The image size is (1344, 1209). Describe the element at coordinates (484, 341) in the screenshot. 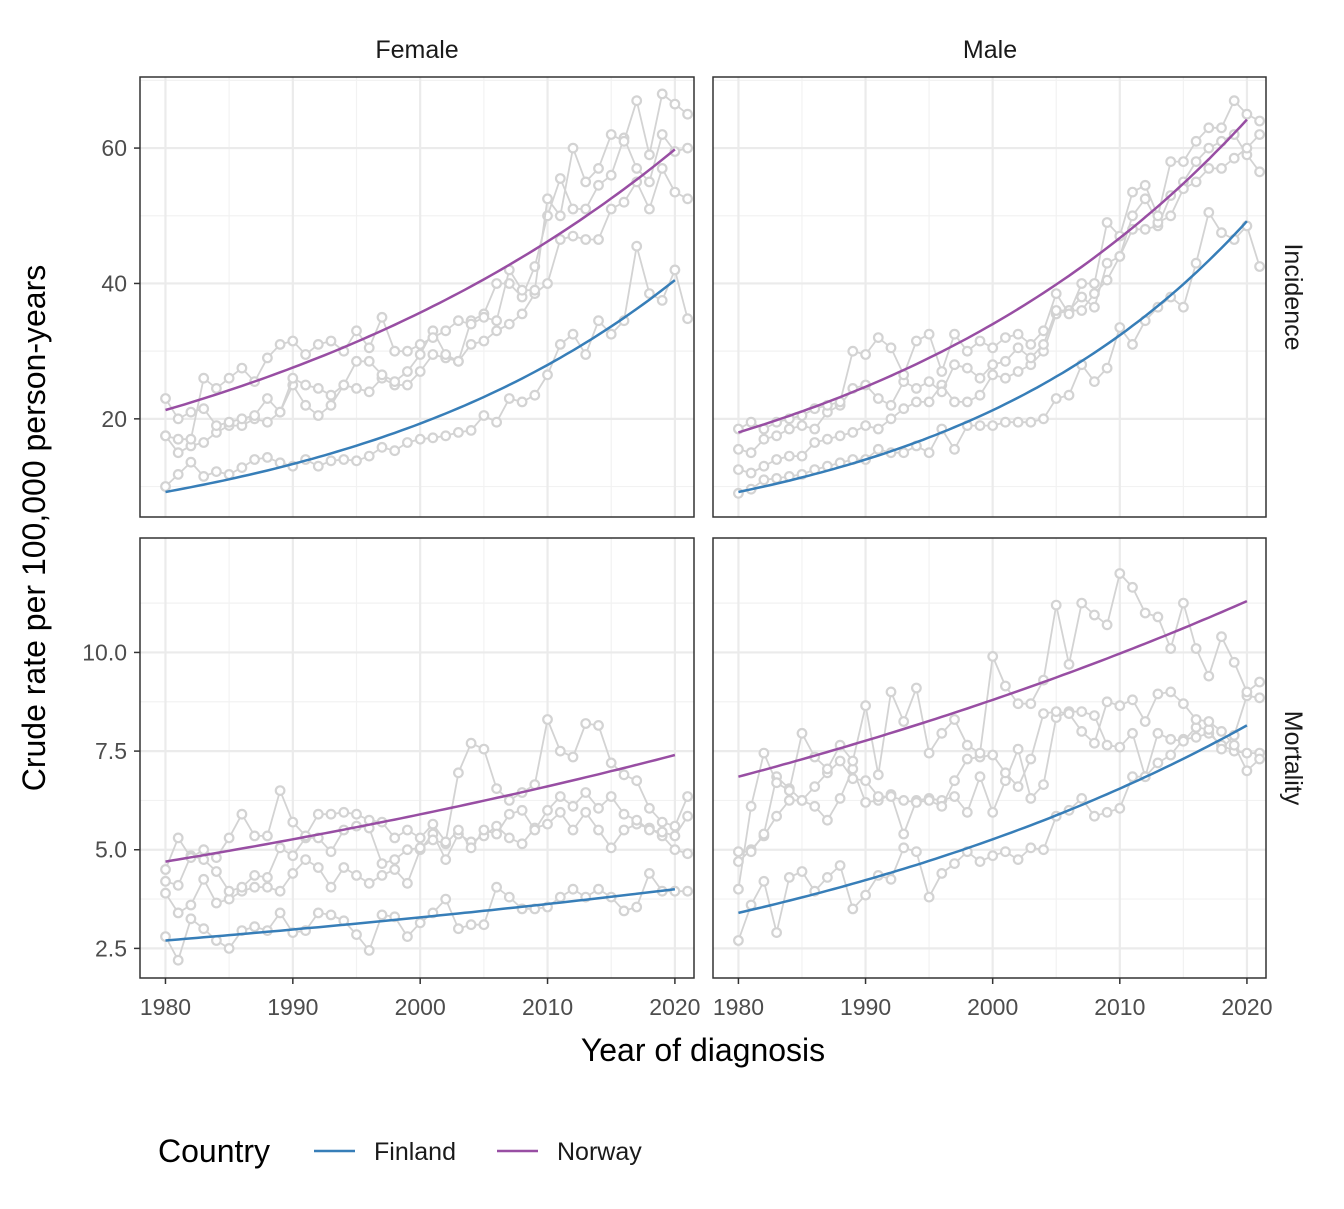

I see `observed-point-female-incidence-1-2005` at that location.